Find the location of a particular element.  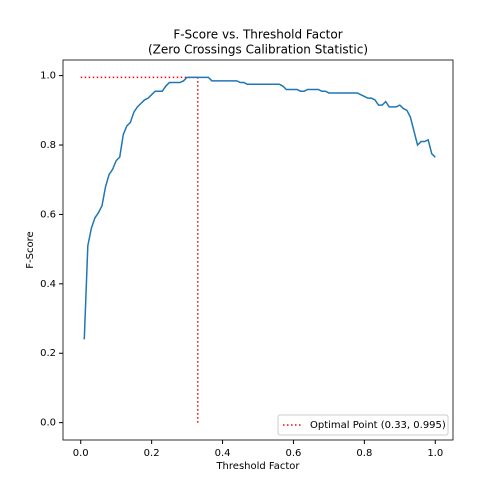

y-axis-label: F-Score is located at coordinates (30, 249).